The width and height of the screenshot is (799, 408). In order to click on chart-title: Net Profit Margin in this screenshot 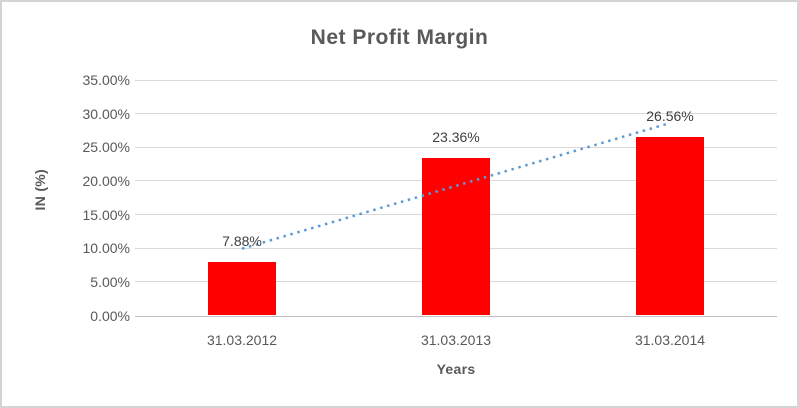, I will do `click(399, 37)`.